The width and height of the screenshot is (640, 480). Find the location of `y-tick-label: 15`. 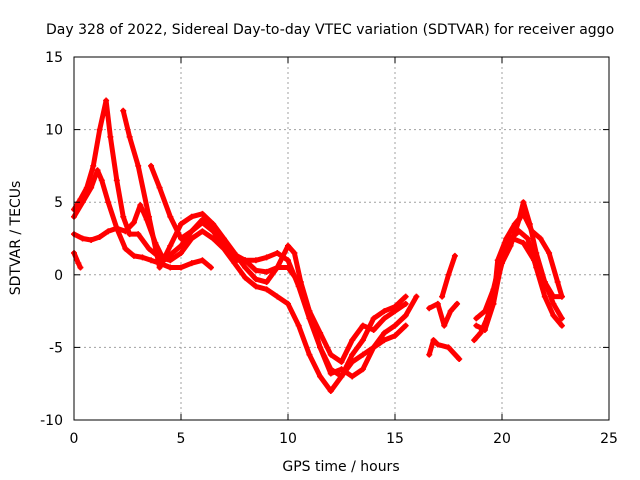

y-tick-label: 15 is located at coordinates (54, 58).